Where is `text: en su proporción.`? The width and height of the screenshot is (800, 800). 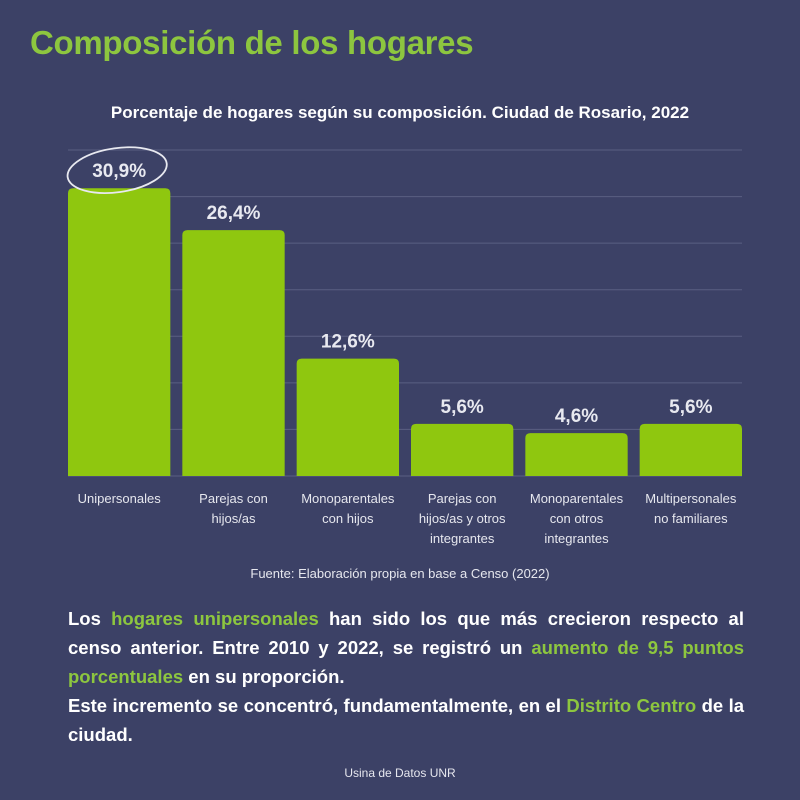 text: en su proporción. is located at coordinates (264, 676).